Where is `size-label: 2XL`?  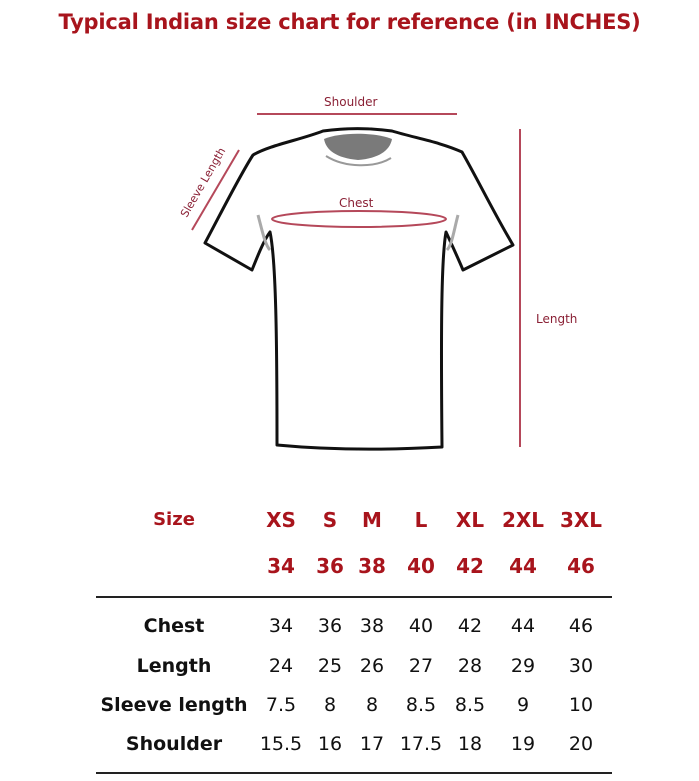
size-label: 2XL is located at coordinates (523, 520).